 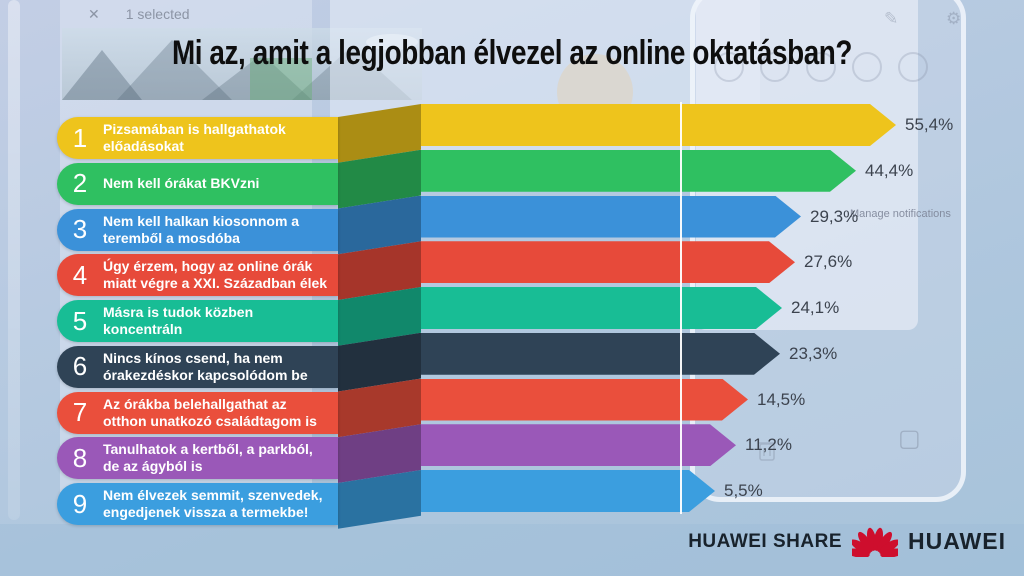 What do you see at coordinates (813, 353) in the screenshot?
I see `value-label: 23,3%` at bounding box center [813, 353].